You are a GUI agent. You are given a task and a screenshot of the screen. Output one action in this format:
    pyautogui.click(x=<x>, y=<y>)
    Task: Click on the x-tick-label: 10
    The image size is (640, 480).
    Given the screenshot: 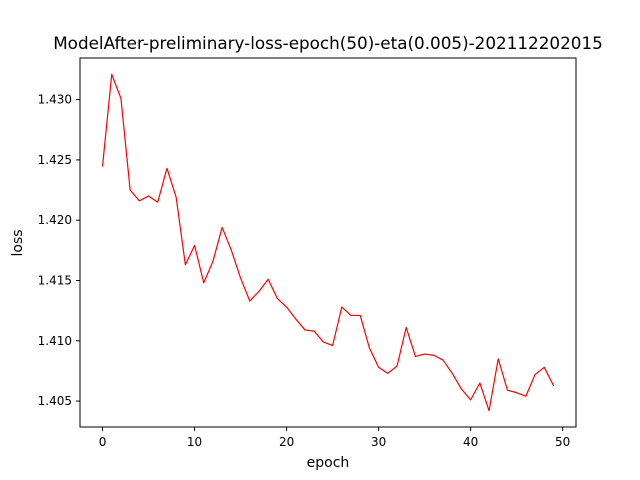 What is the action you would take?
    pyautogui.click(x=194, y=442)
    